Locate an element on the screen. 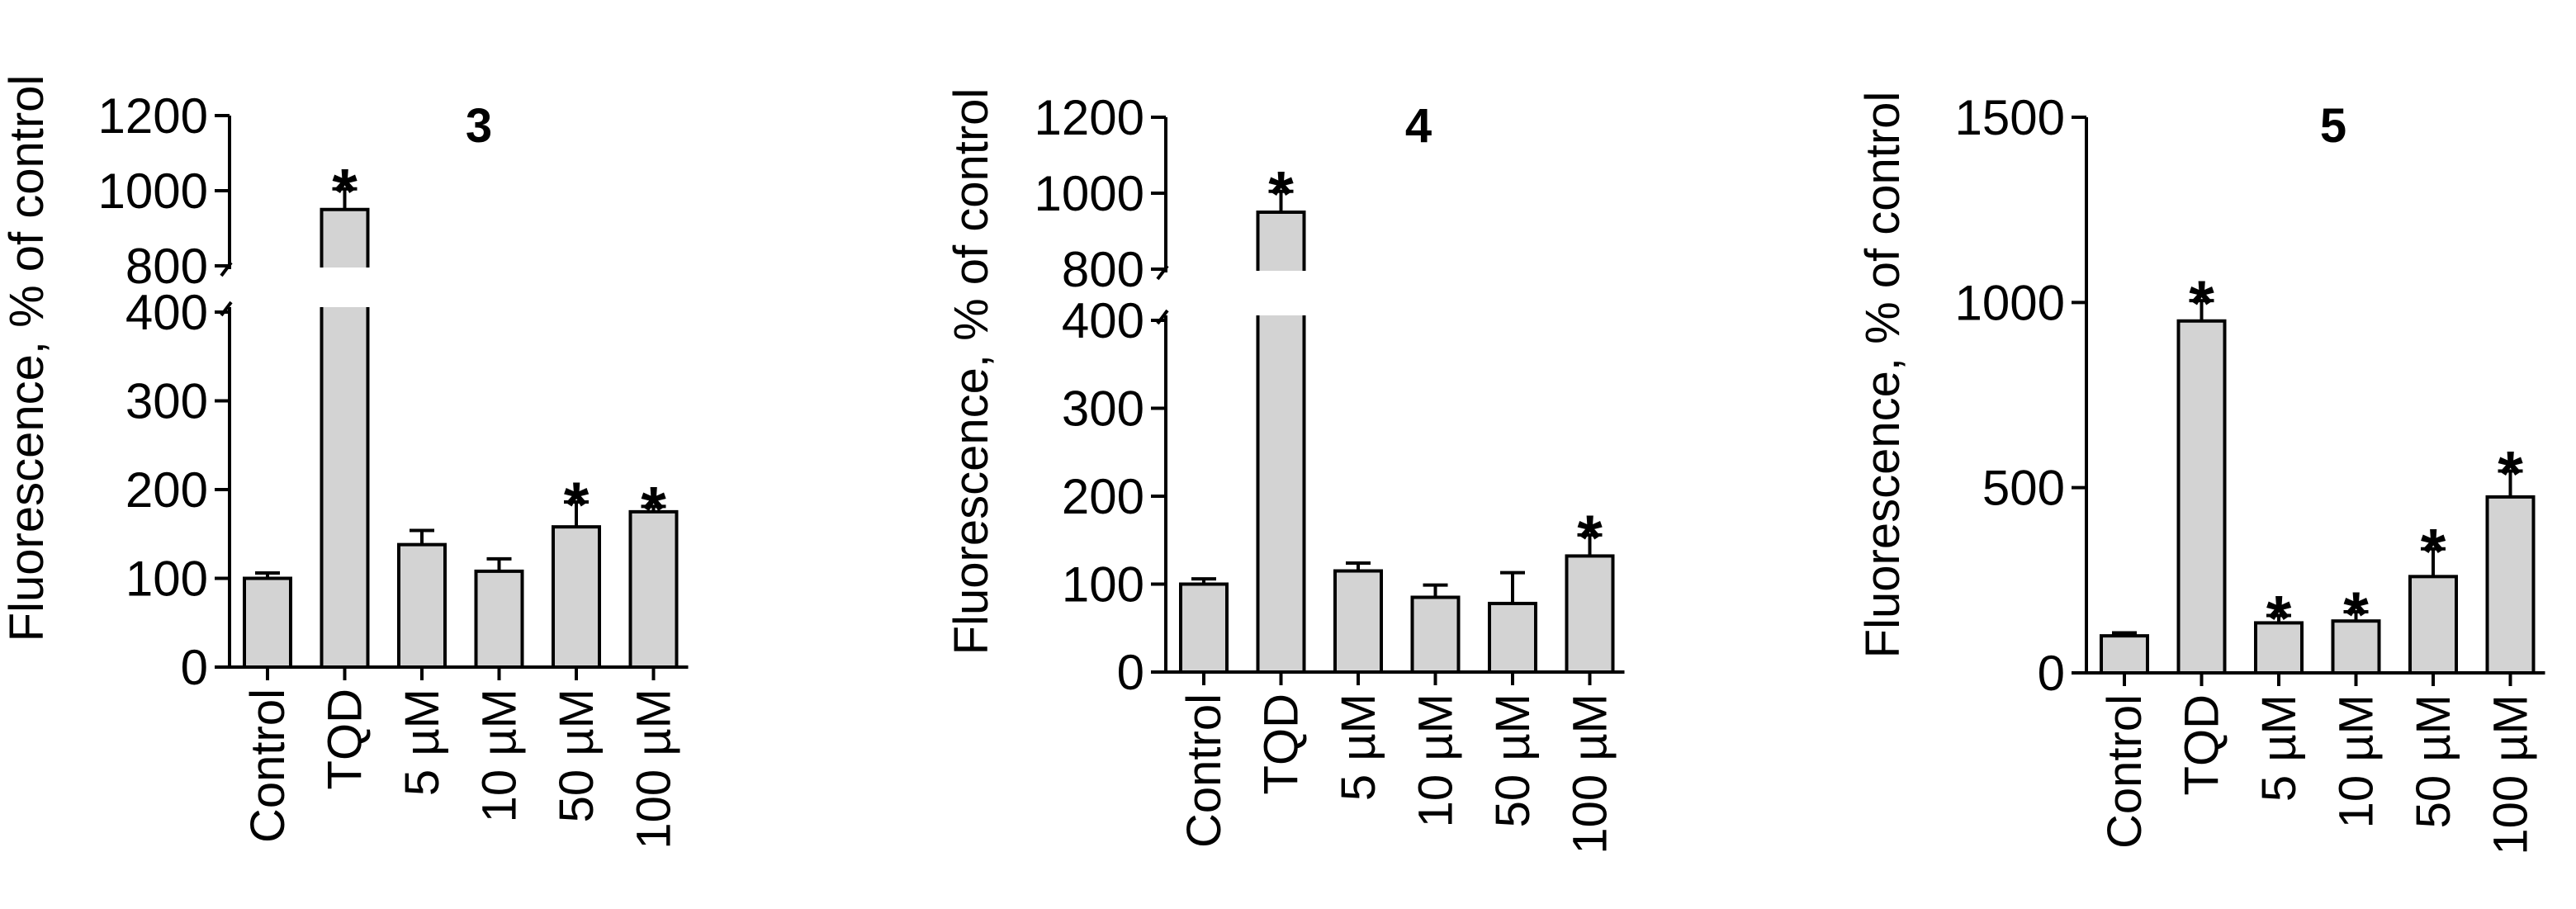 This screenshot has width=2576, height=909. chart-title: 4 is located at coordinates (1418, 126).